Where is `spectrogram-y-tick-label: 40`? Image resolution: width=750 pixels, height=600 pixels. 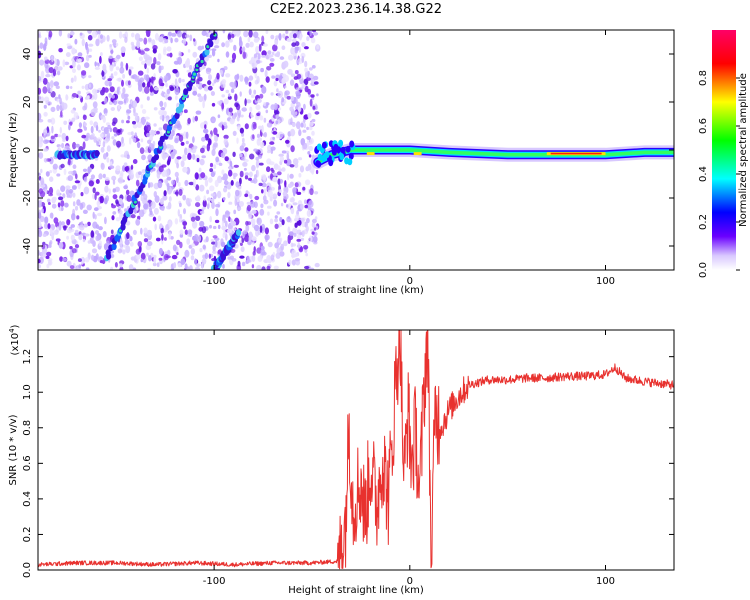 spectrogram-y-tick-label: 40 is located at coordinates (27, 54).